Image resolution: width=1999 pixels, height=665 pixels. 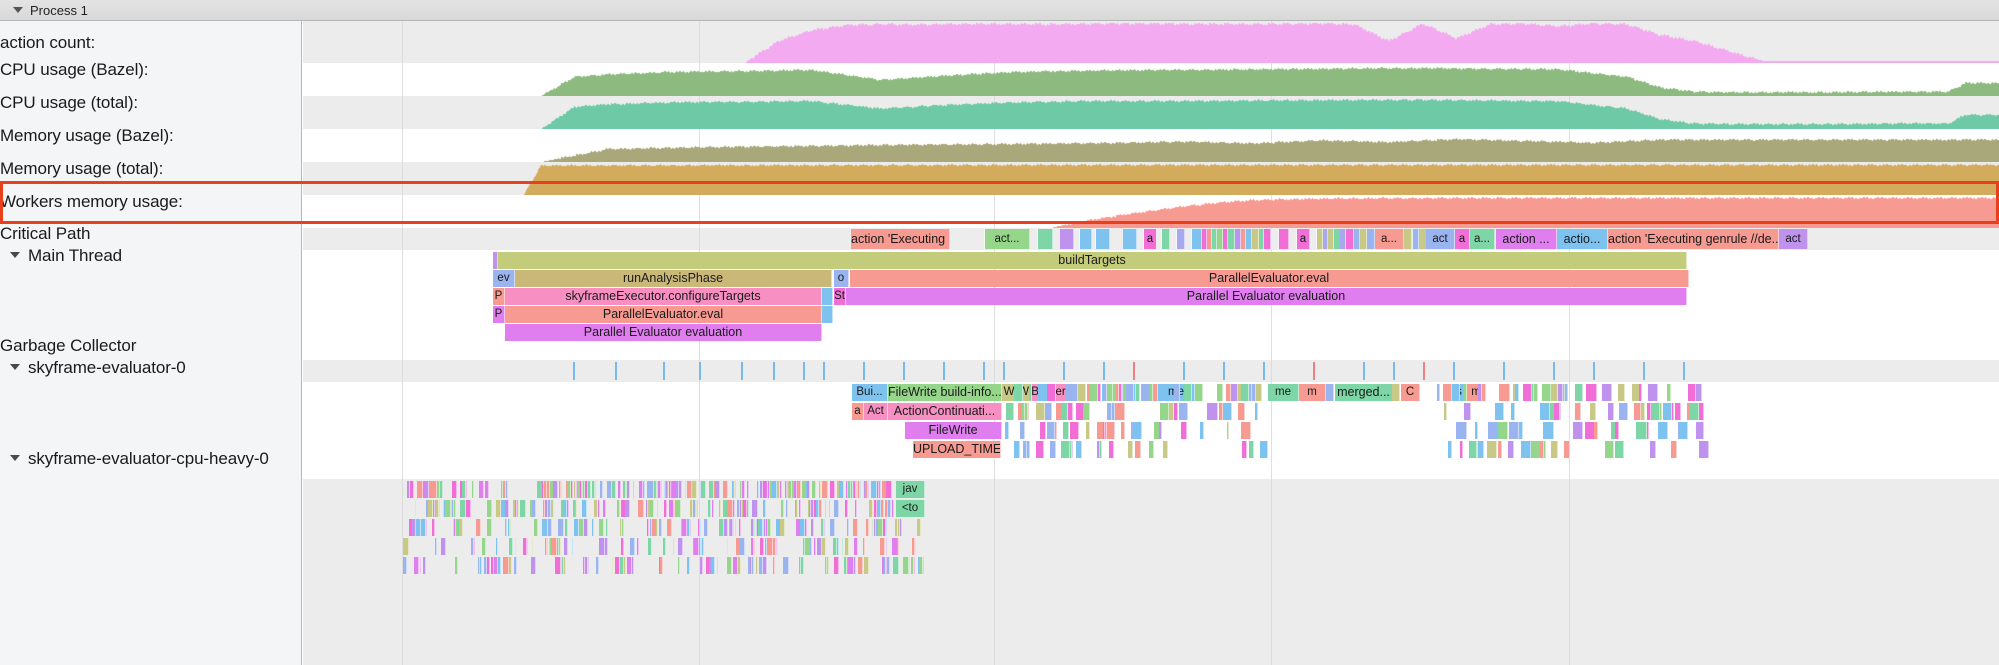 I want to click on critical-path-slice: a, so click(x=1303, y=239).